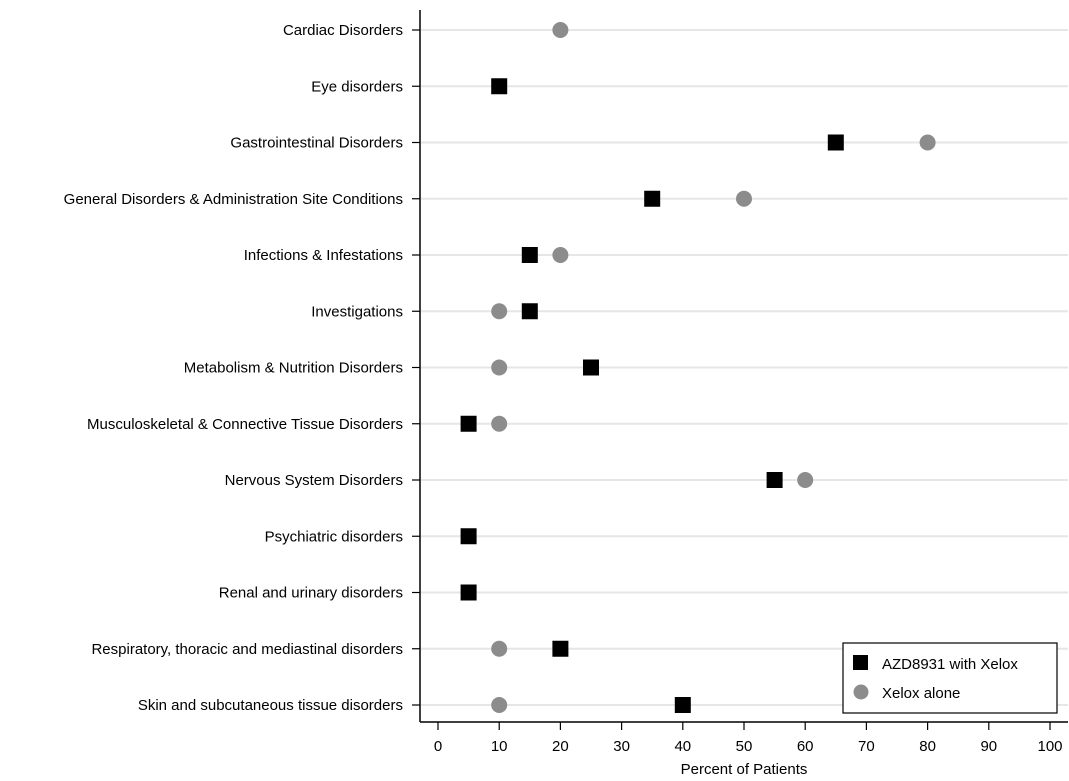 This screenshot has height=781, width=1069. I want to click on category-label: Metabolism & Nutrition Disorders, so click(293, 368).